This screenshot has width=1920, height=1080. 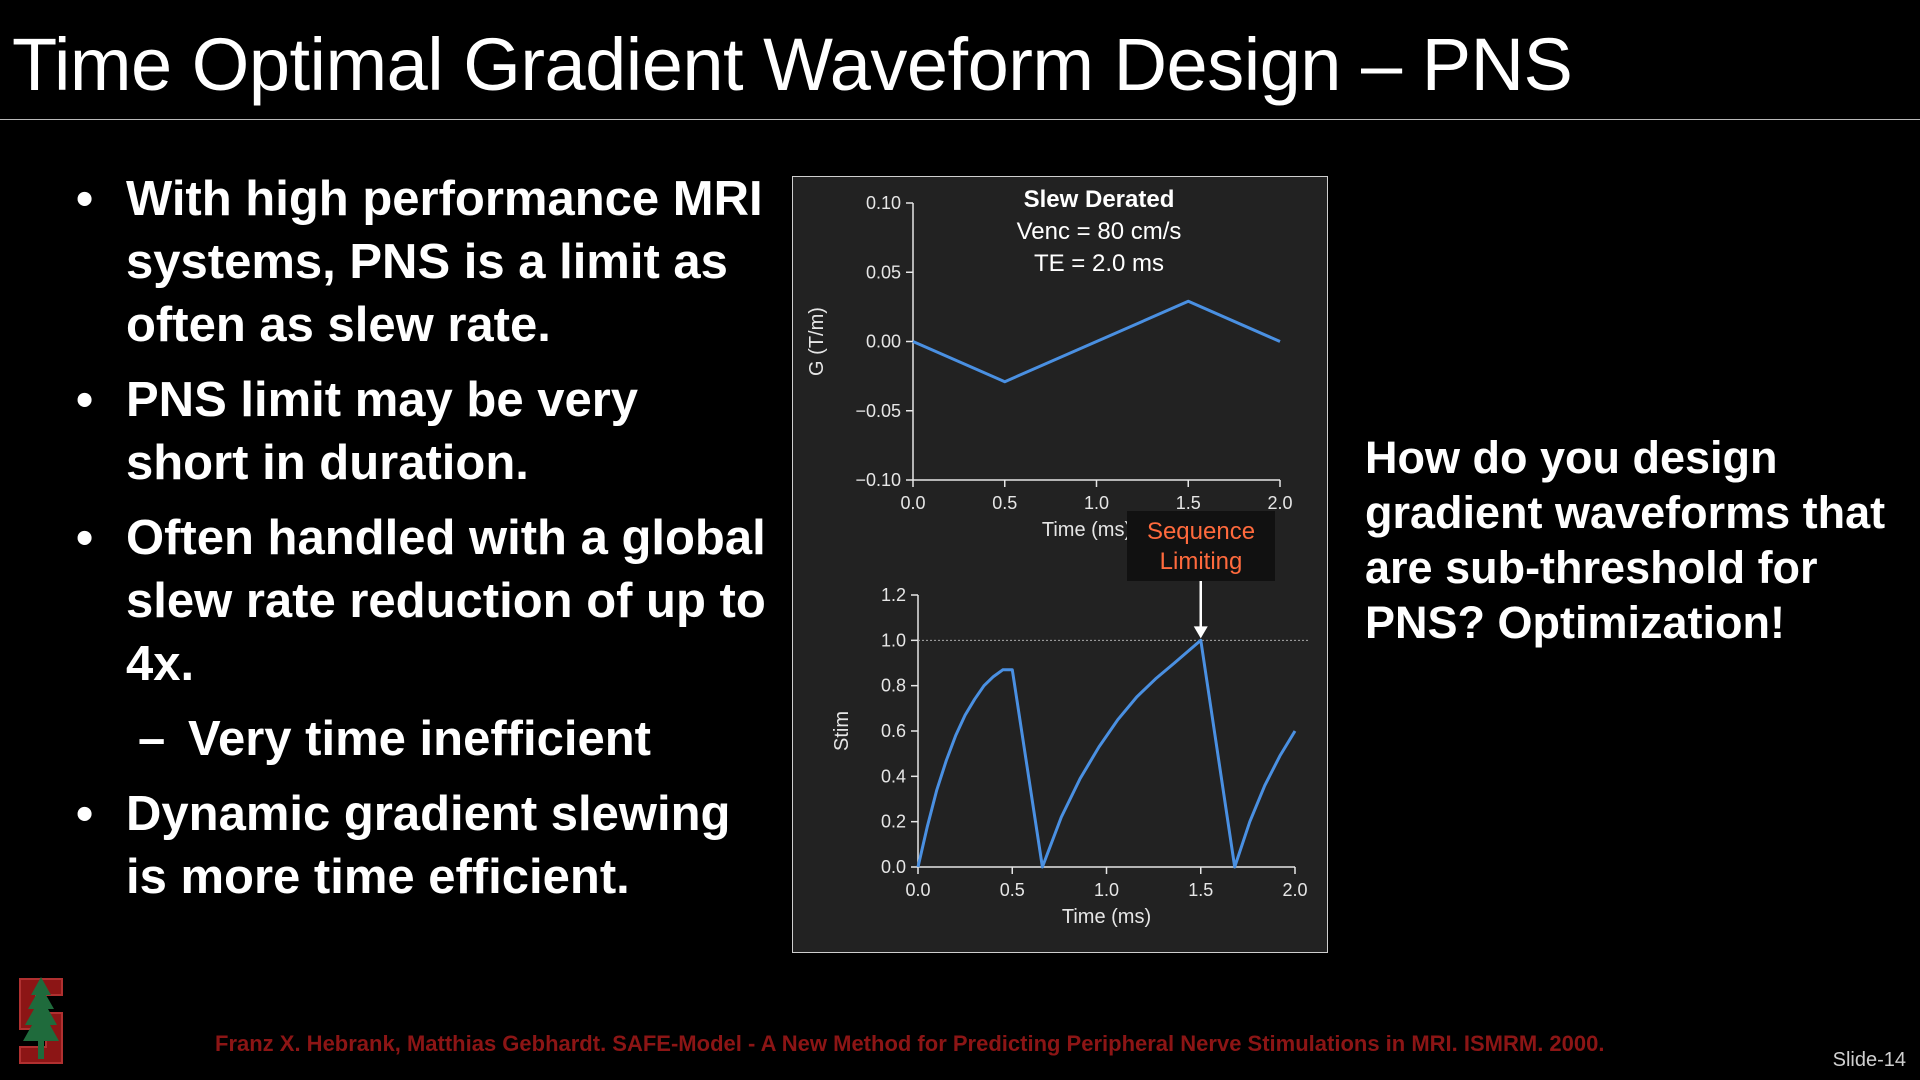 What do you see at coordinates (1099, 199) in the screenshot?
I see `chart-title-line: Slew Derated` at bounding box center [1099, 199].